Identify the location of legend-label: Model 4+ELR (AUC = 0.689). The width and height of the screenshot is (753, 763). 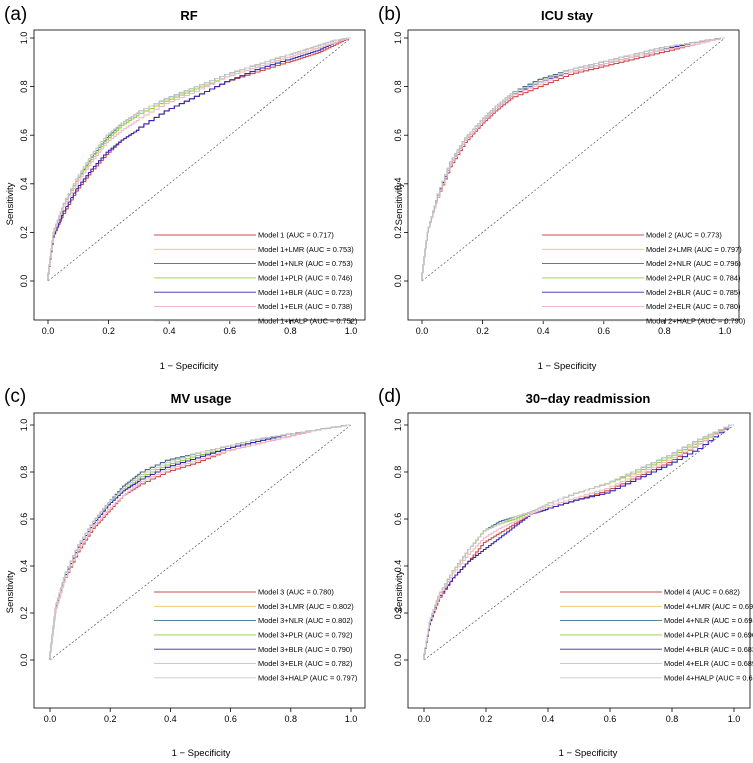
(708, 663).